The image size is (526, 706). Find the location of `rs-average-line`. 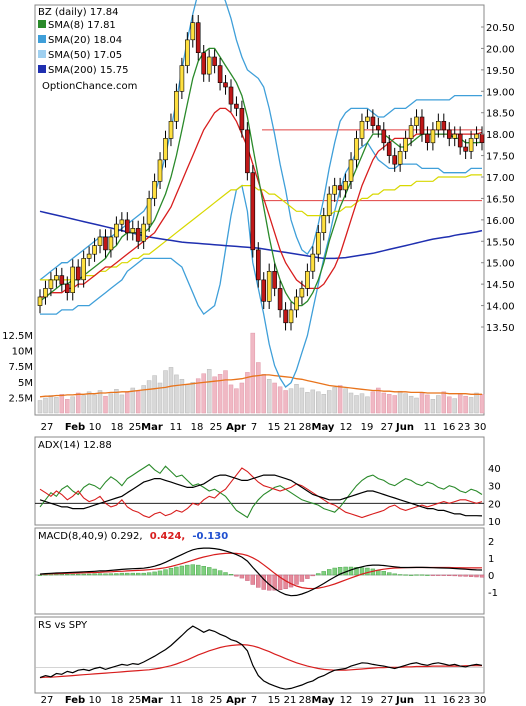

rs-average-line is located at coordinates (260, 661).